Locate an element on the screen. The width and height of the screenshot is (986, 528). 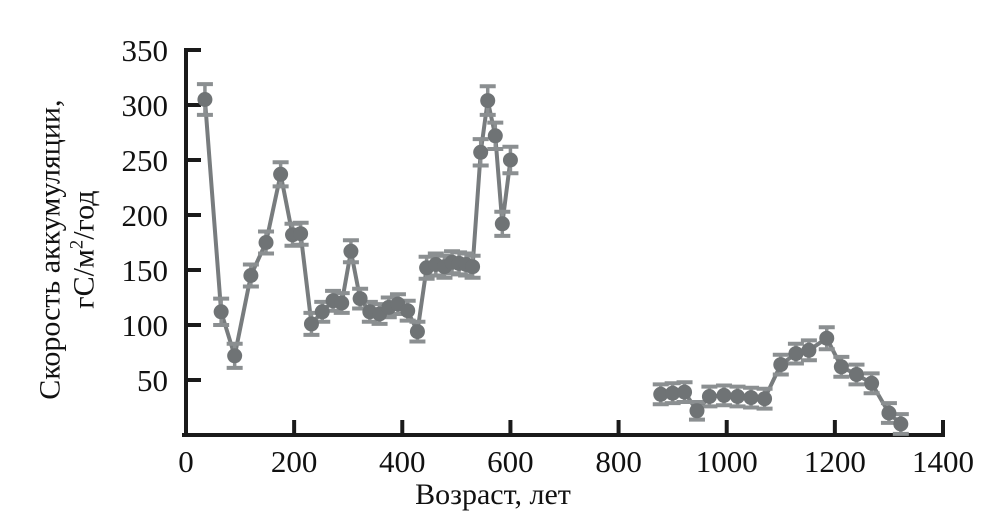
x-tick-label-0: 0 is located at coordinates (186, 461).